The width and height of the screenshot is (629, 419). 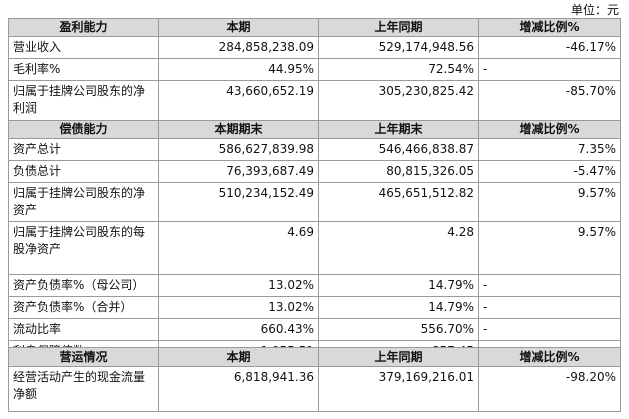 What do you see at coordinates (238, 47) in the screenshot?
I see `cell: 284,858,238.09` at bounding box center [238, 47].